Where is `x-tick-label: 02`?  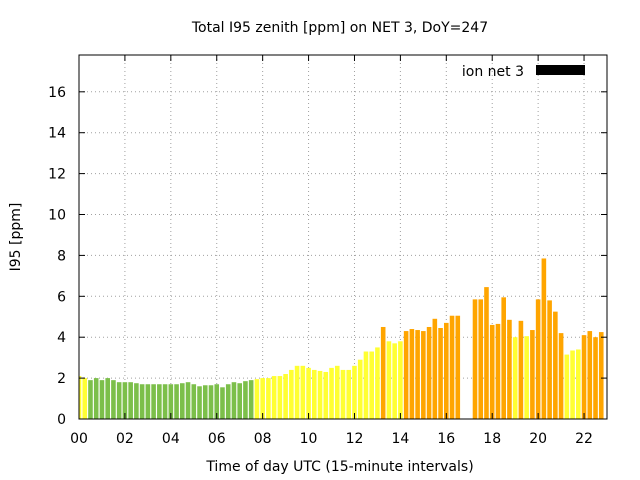
x-tick-label: 02 is located at coordinates (125, 439).